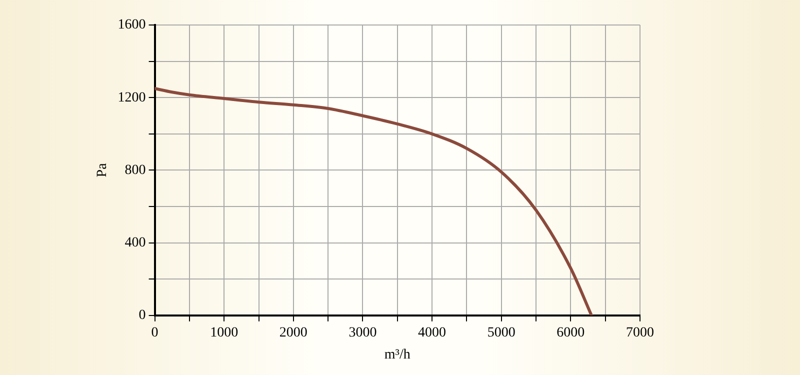 The width and height of the screenshot is (800, 375). What do you see at coordinates (102, 170) in the screenshot?
I see `y-axis-title: Pa` at bounding box center [102, 170].